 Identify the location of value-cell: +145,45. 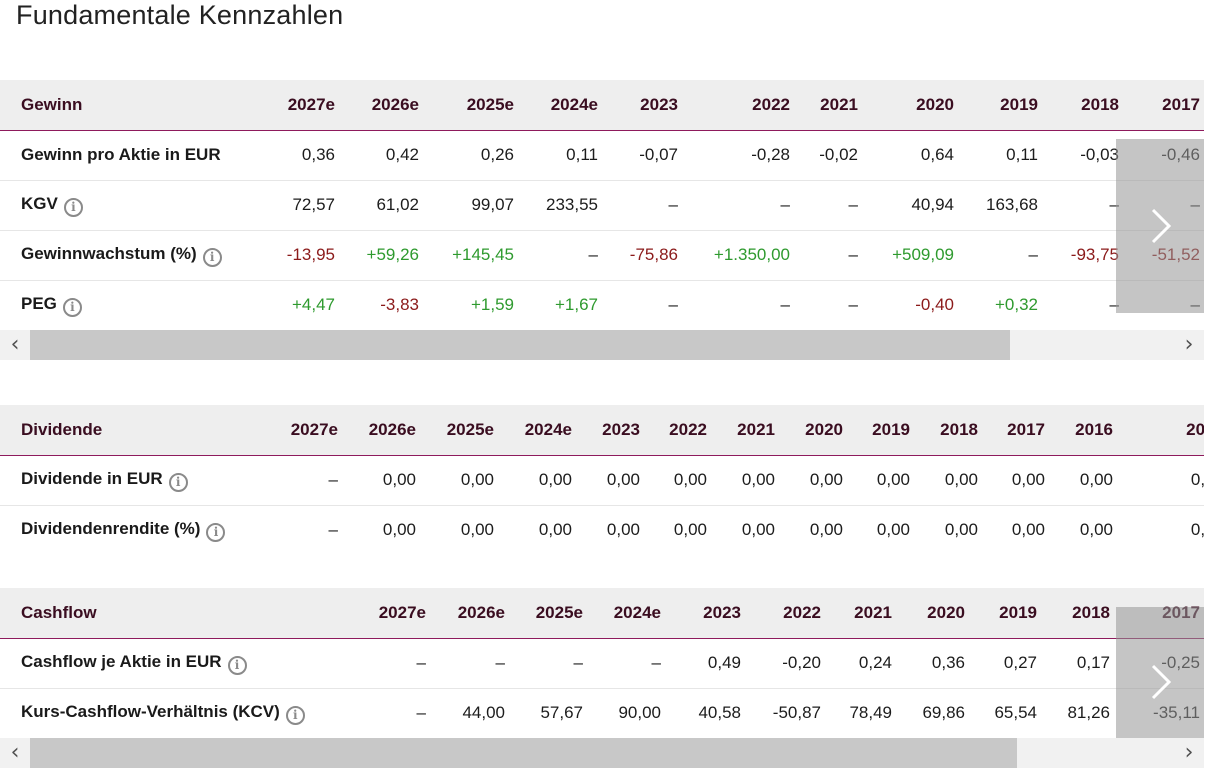
(470, 255).